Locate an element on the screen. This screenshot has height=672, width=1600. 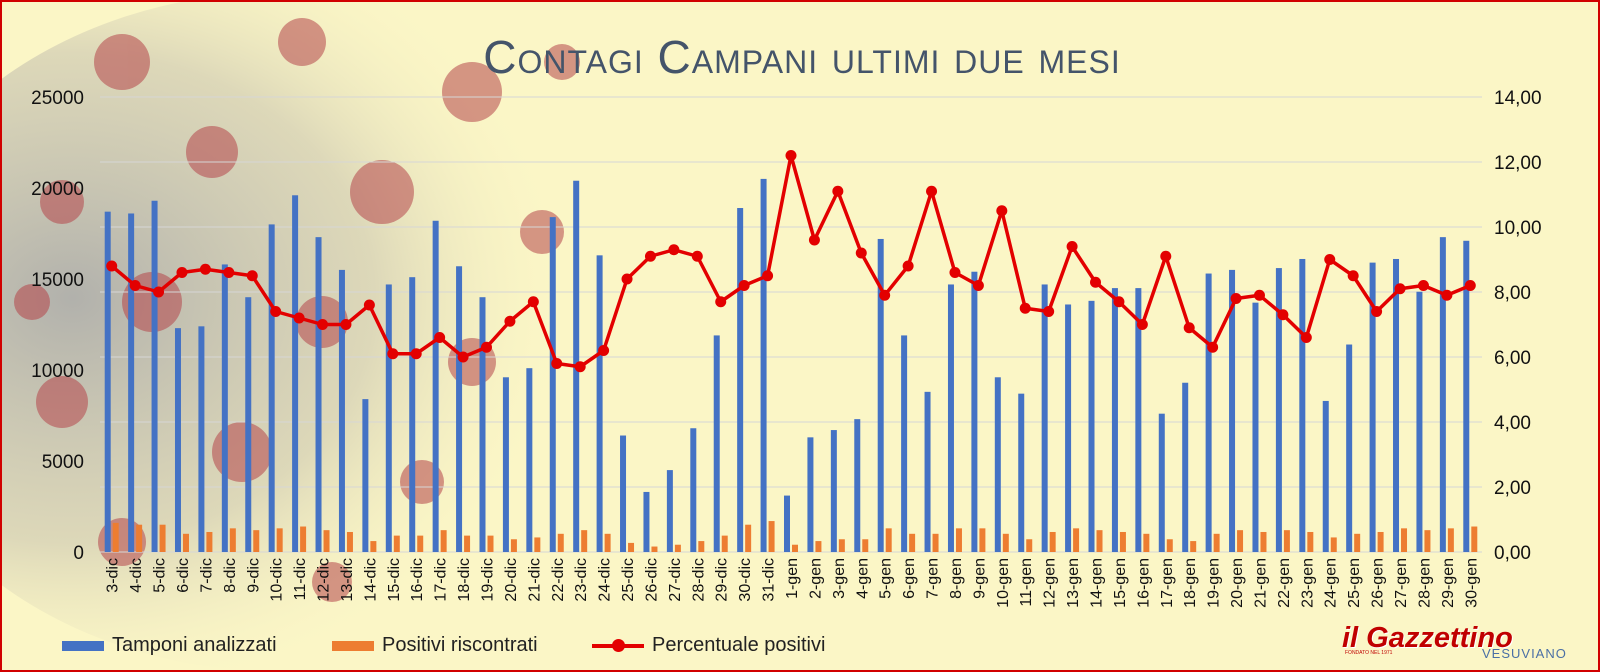
x-axis-tick-label: 13-dic is located at coordinates (347, 580).